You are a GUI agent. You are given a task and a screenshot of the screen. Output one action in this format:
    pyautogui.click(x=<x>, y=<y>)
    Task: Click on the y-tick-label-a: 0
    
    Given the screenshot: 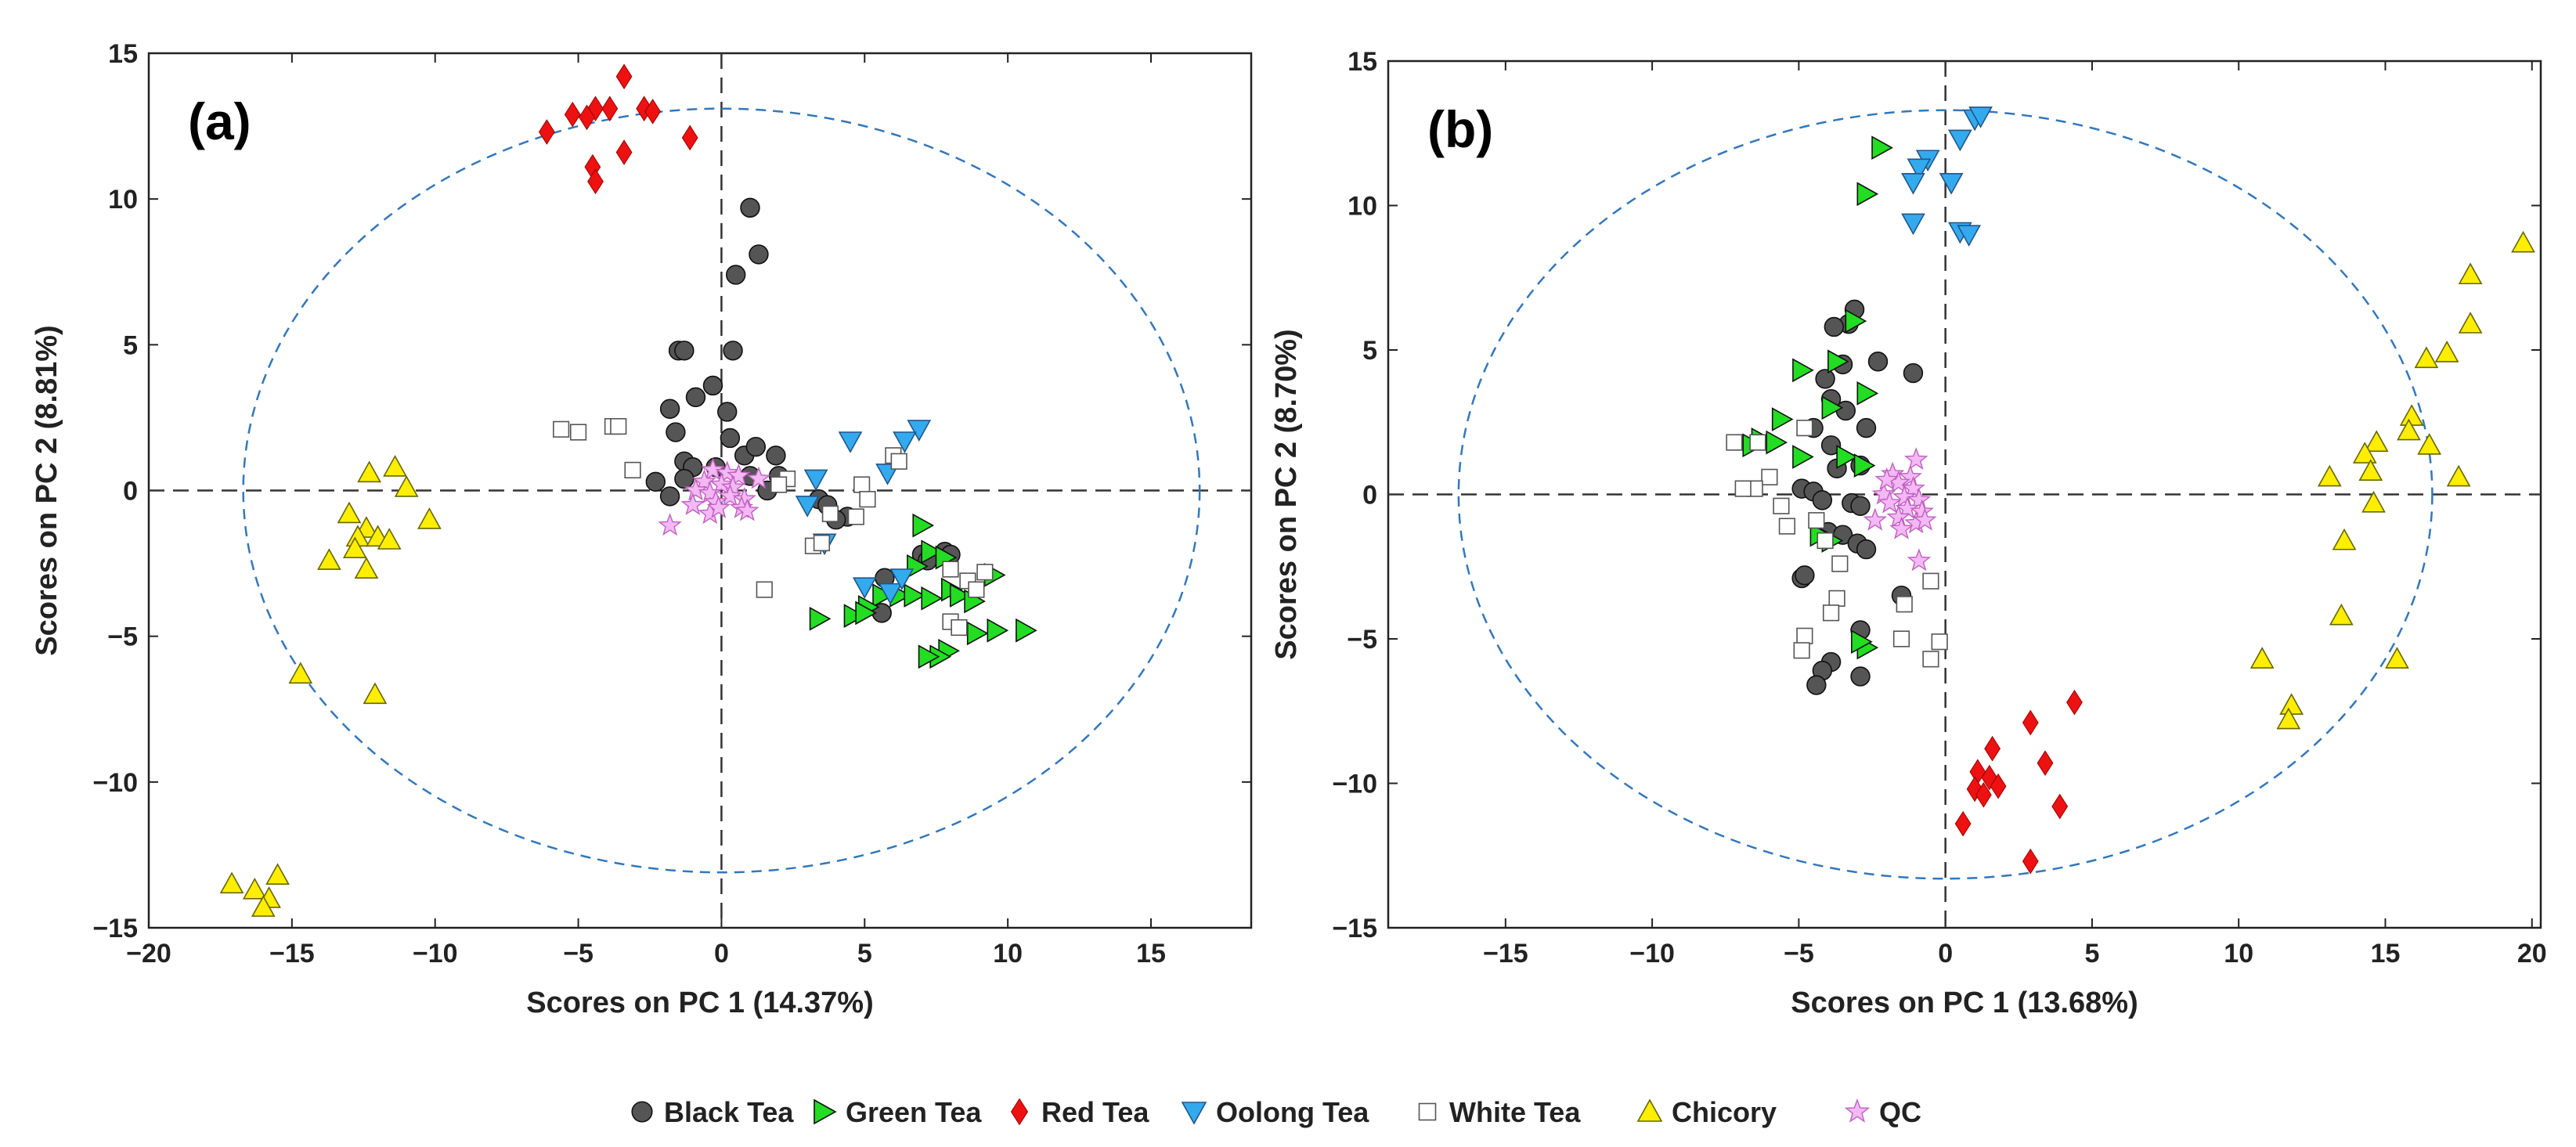 What is the action you would take?
    pyautogui.click(x=130, y=492)
    